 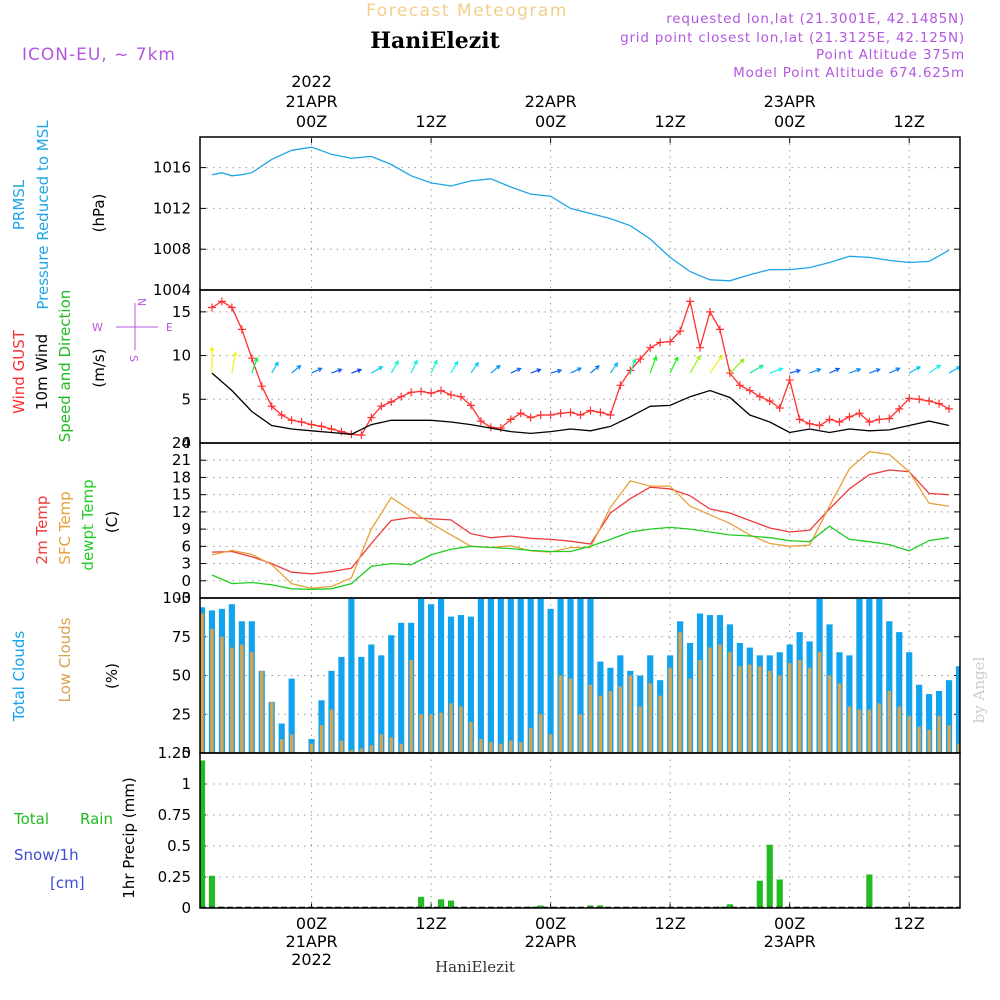 What do you see at coordinates (551, 941) in the screenshot?
I see `bottom-time-label: 22APR` at bounding box center [551, 941].